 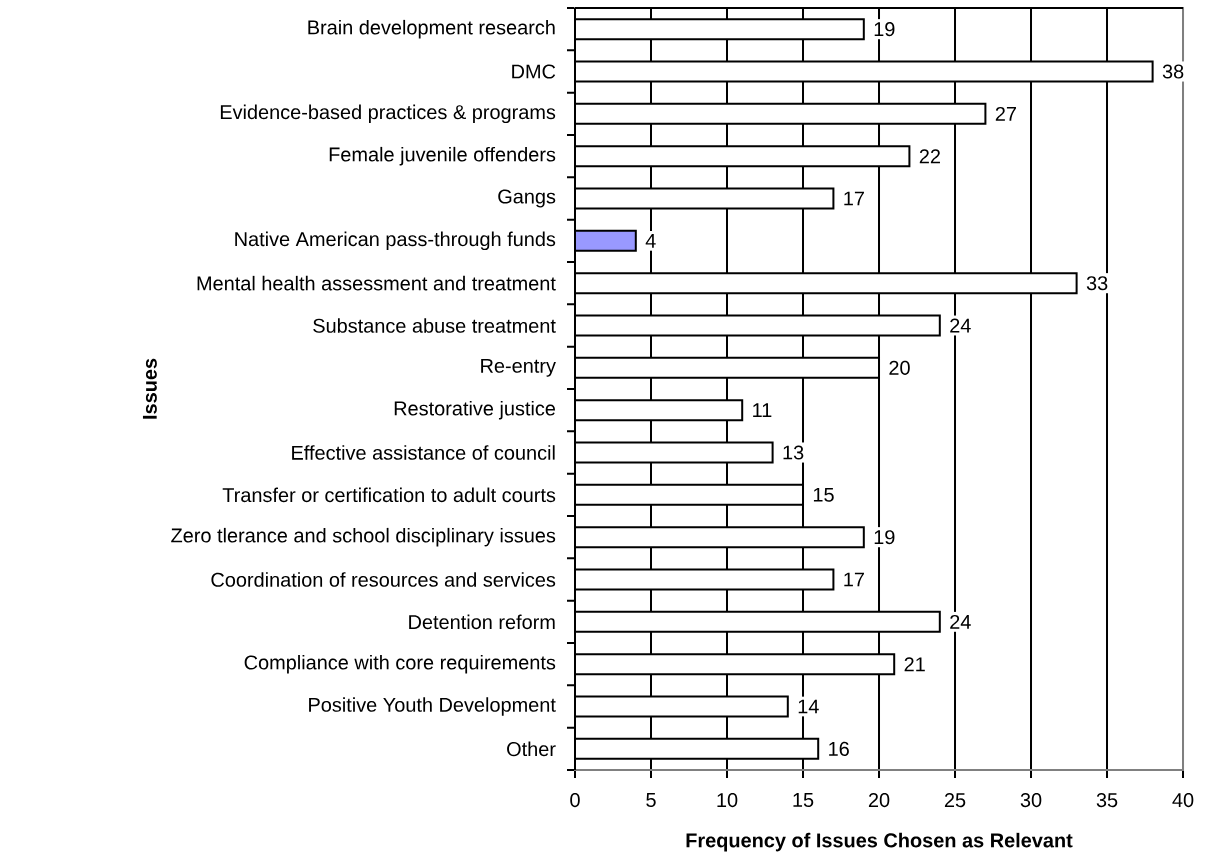 What do you see at coordinates (518, 367) in the screenshot?
I see `y-tick-label: Re-entry` at bounding box center [518, 367].